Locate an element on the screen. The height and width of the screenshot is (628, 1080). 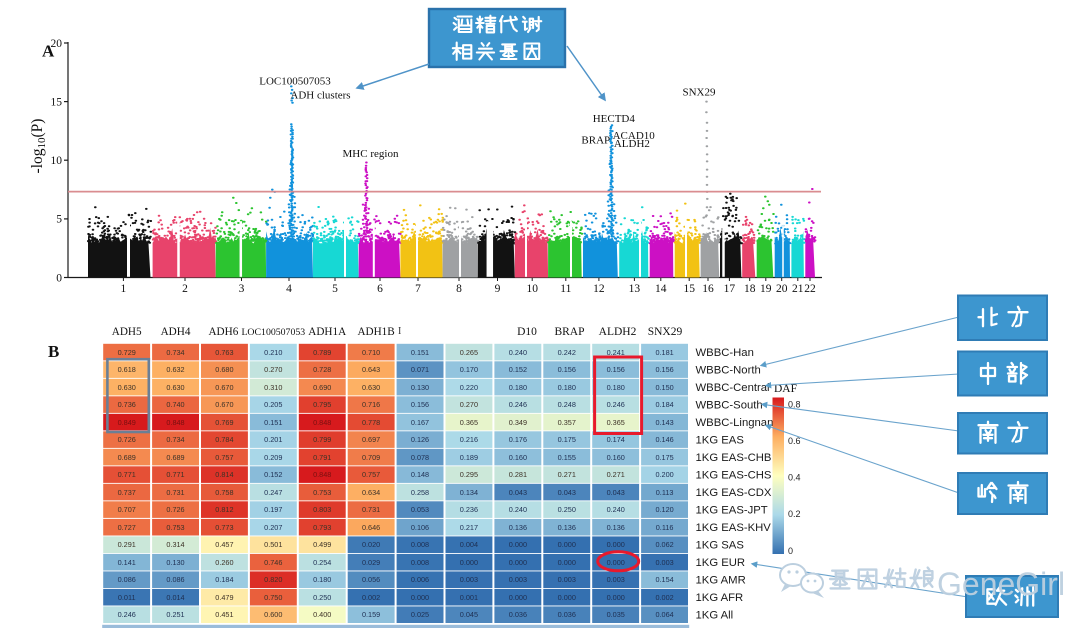
svg-text: 0.035 is located at coordinates (616, 614).